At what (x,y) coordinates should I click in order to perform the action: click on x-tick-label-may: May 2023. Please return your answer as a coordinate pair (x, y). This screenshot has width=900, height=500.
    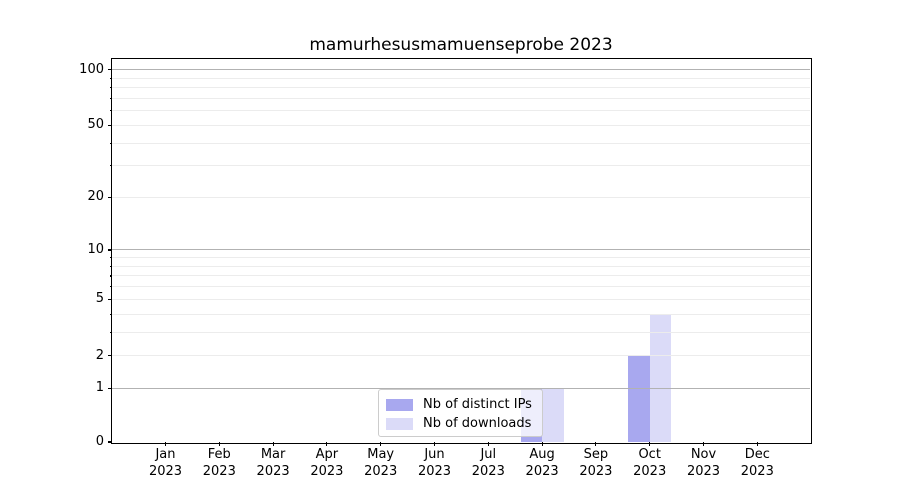
    Looking at the image, I should click on (381, 463).